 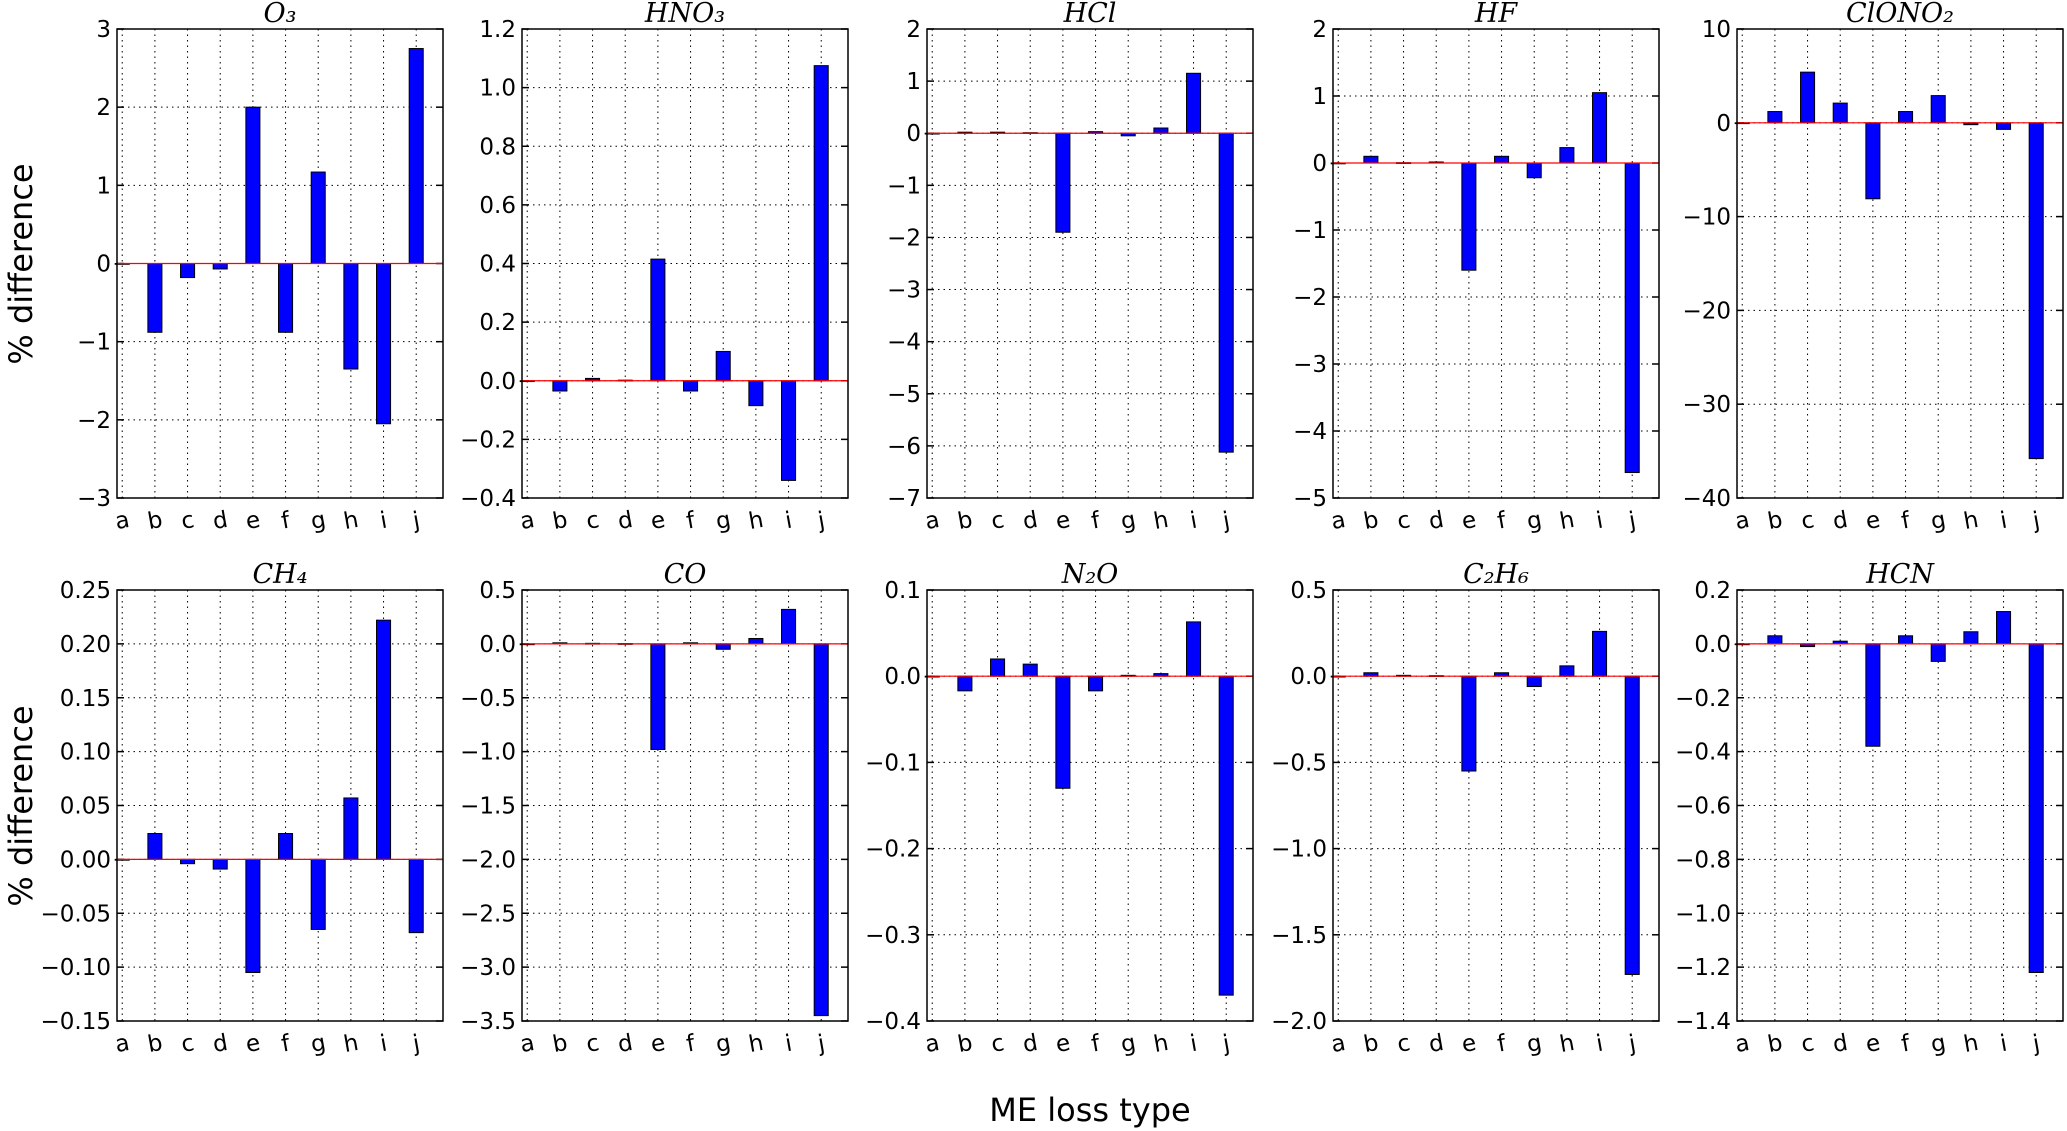 I want to click on ytick-label: −2, so click(x=904, y=238).